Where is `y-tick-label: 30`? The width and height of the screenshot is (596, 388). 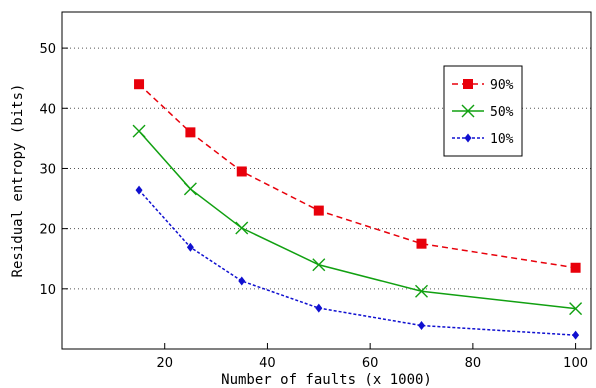
y-tick-label: 30 is located at coordinates (47, 169).